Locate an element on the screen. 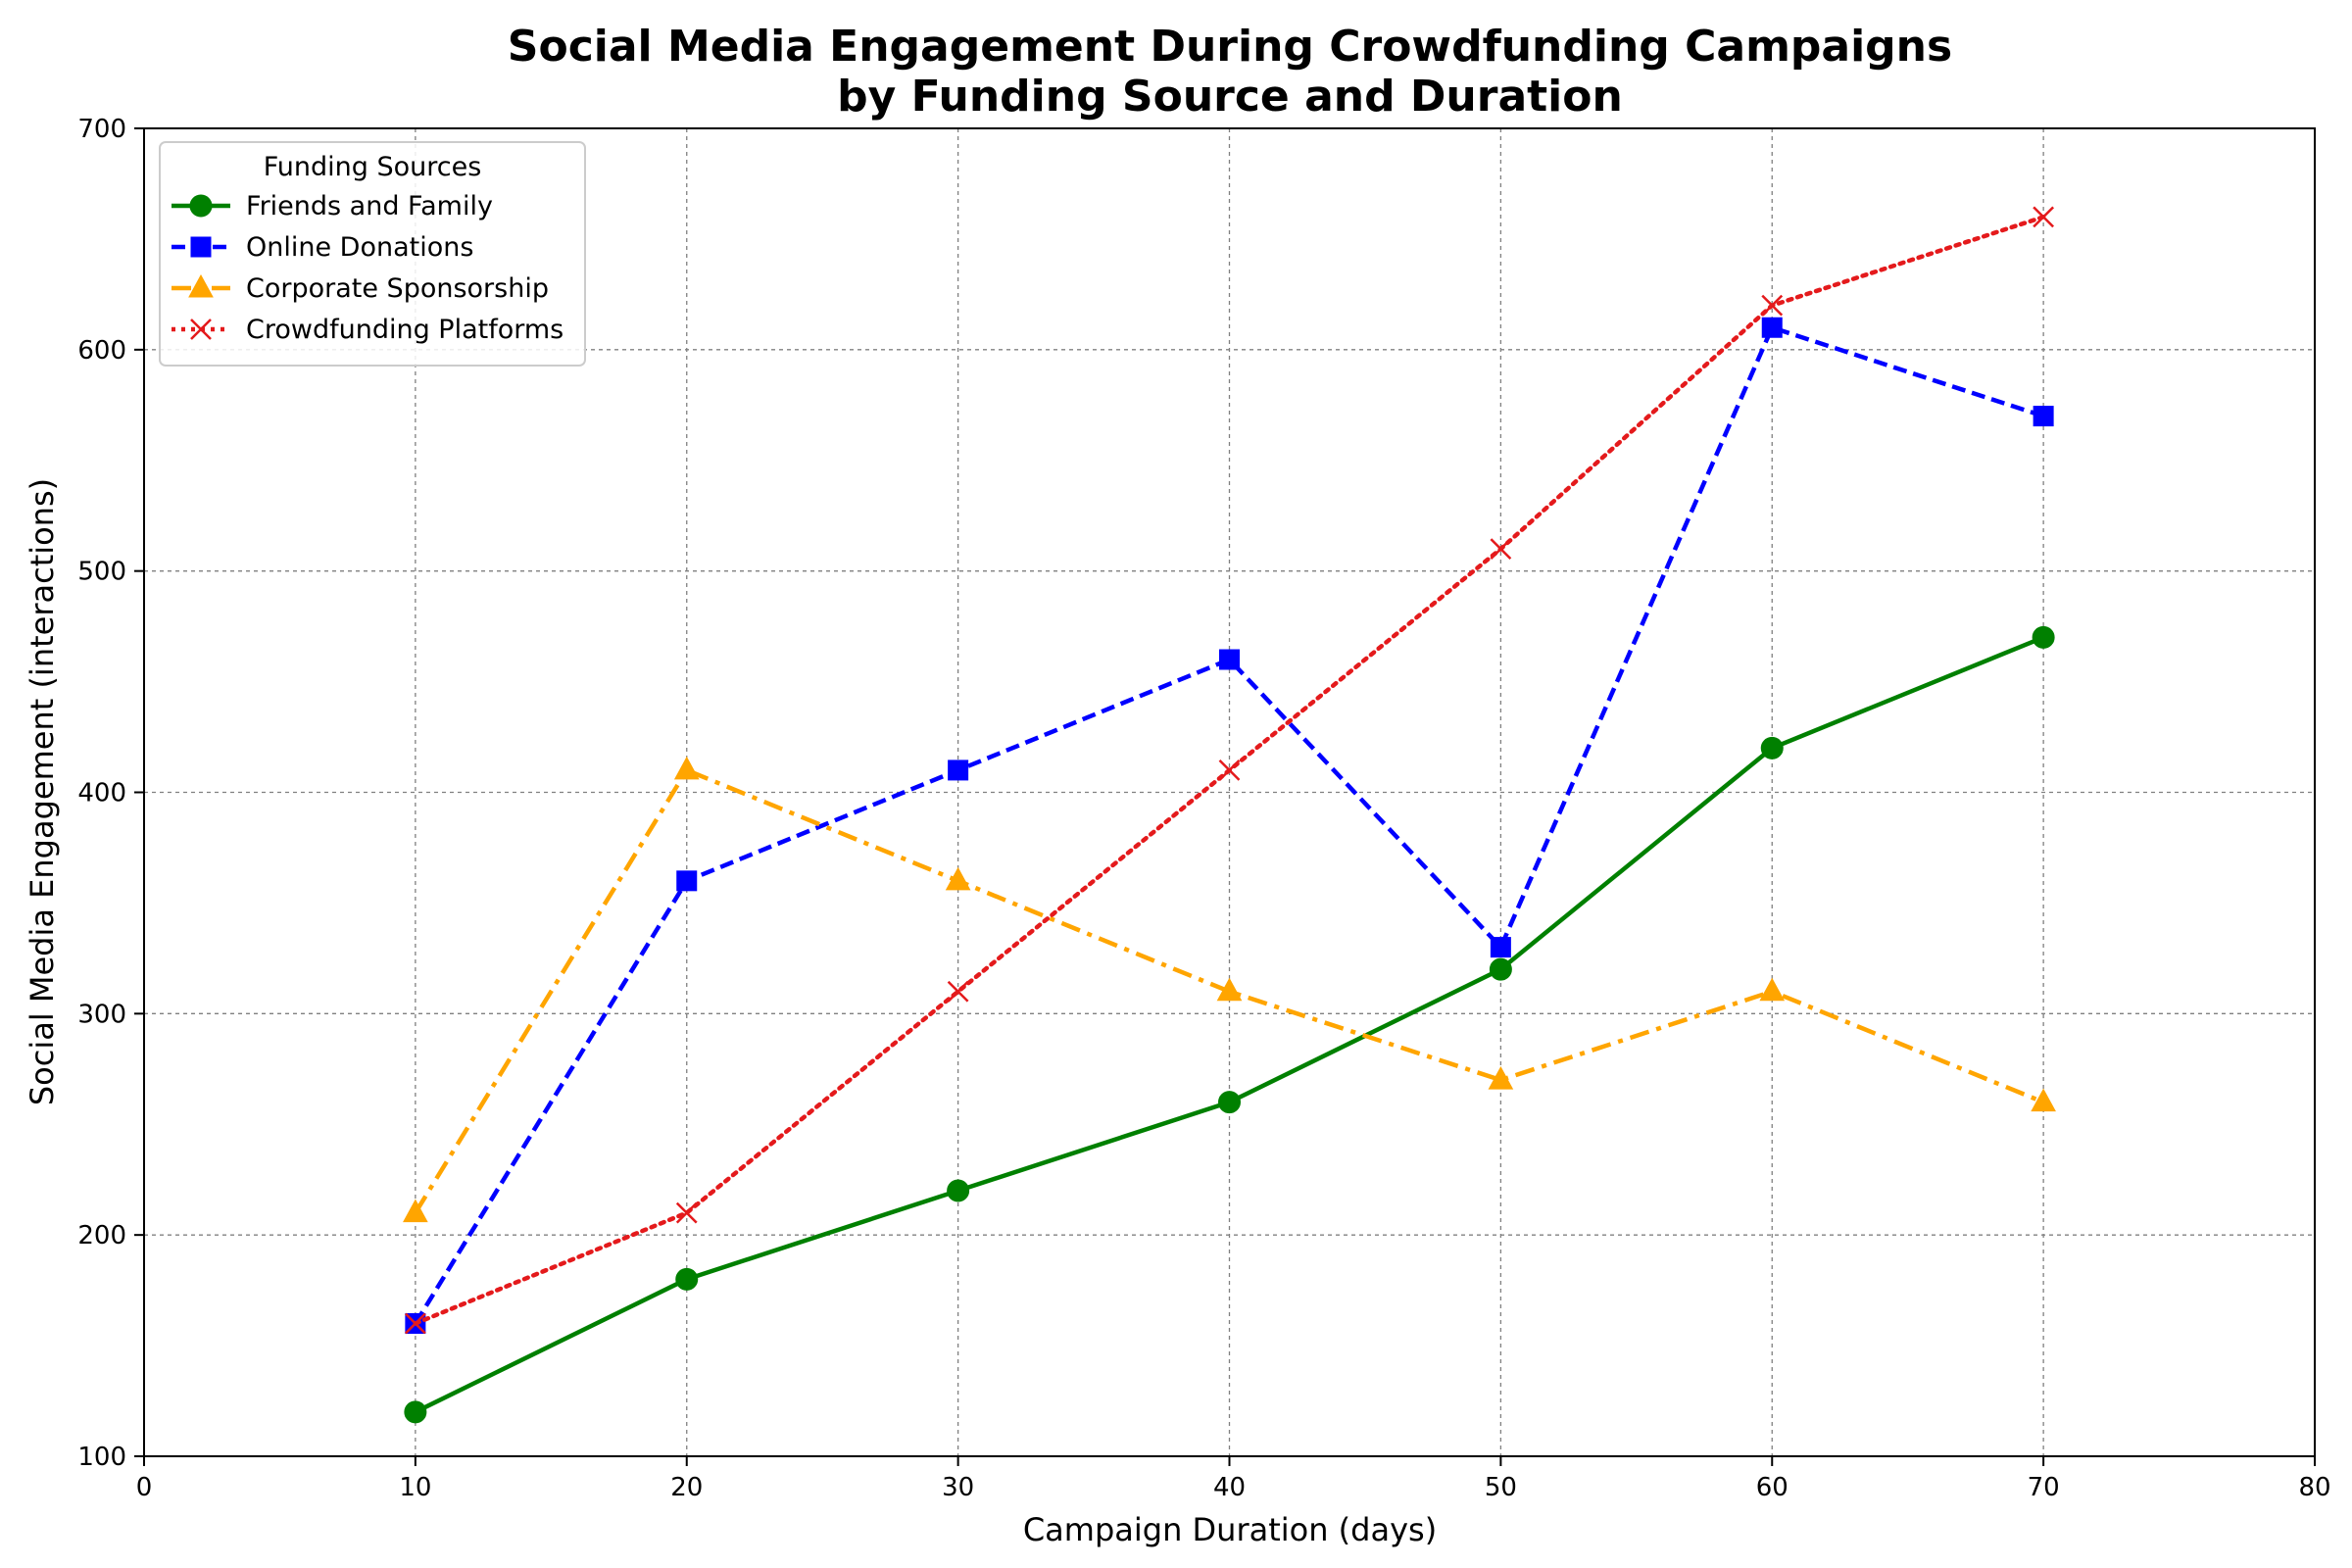  legend-entry-corporate-sponsorship: Corporate Sponsorship is located at coordinates (360, 288).